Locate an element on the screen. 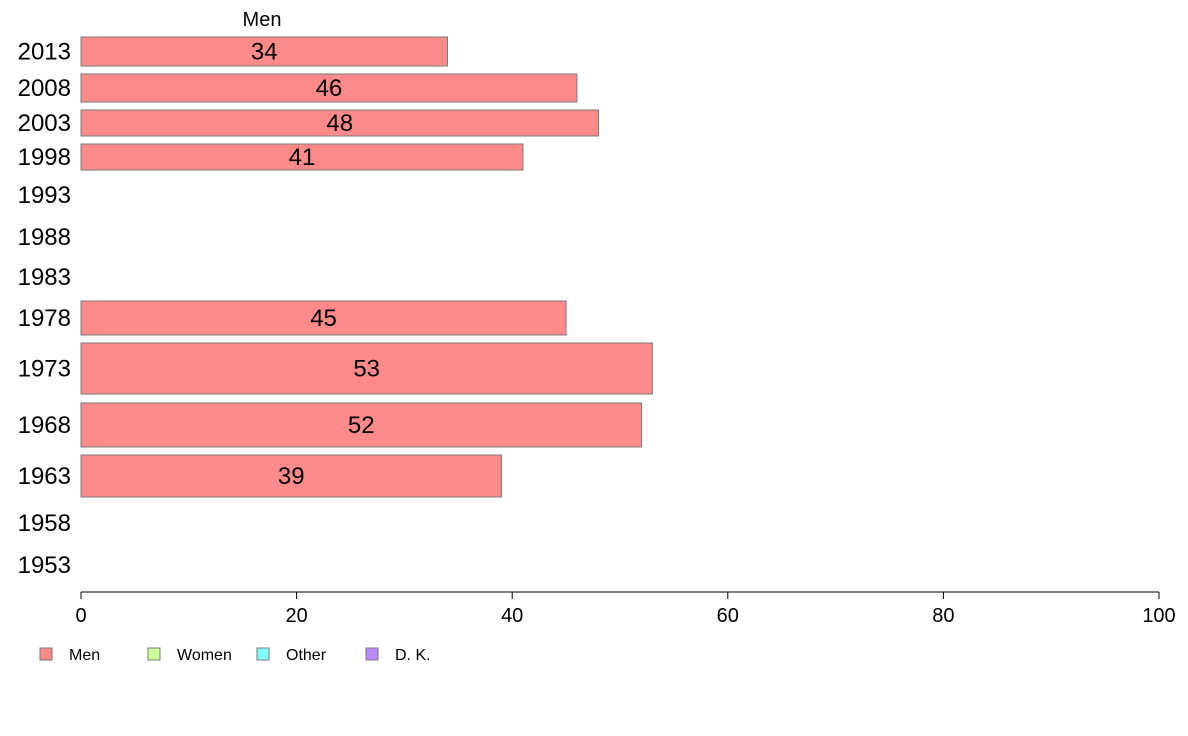  category-label: 1998 is located at coordinates (44, 157).